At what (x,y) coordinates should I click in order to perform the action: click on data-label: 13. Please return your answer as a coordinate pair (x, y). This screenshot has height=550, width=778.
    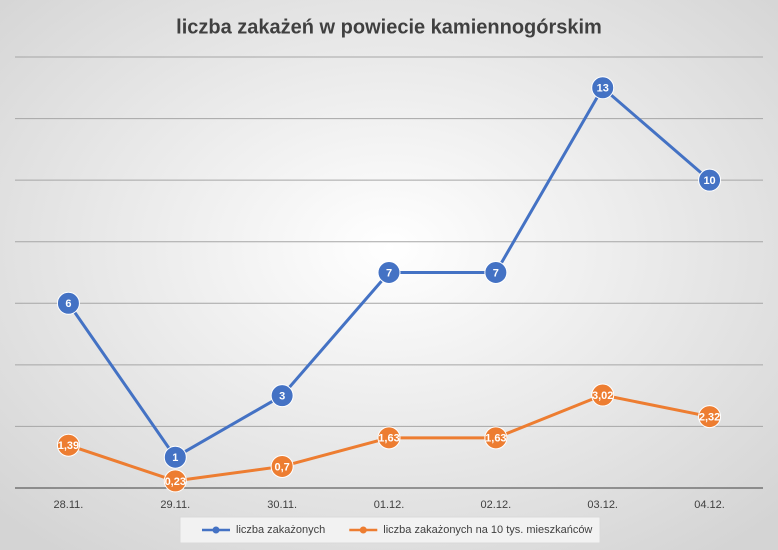
    Looking at the image, I should click on (603, 89).